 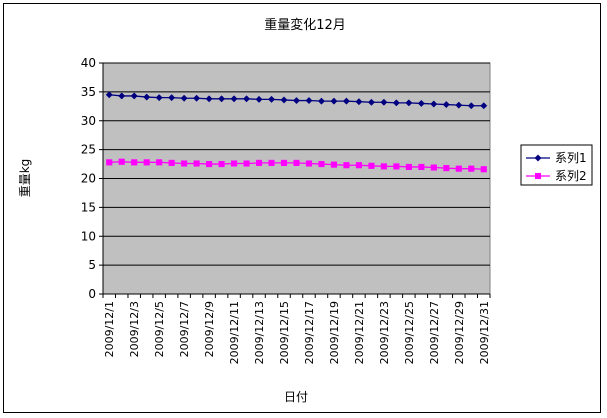 I want to click on x-tick-label: 2009/12/7, so click(x=184, y=329).